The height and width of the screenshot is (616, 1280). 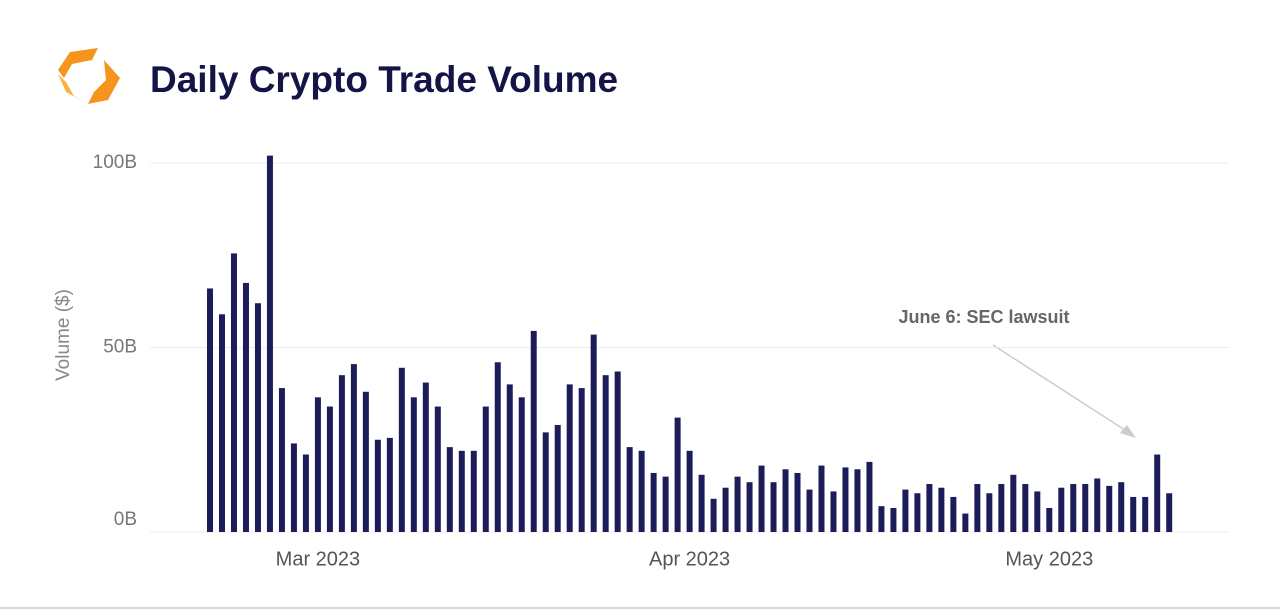 What do you see at coordinates (318, 559) in the screenshot?
I see `x-tick-label: Mar 2023` at bounding box center [318, 559].